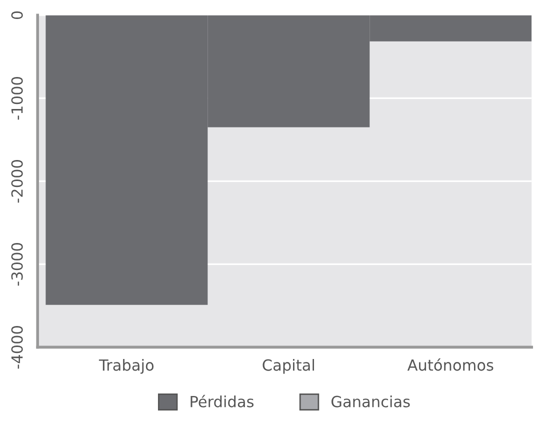 This screenshot has height=434, width=537. Describe the element at coordinates (450, 364) in the screenshot. I see `x-tick-label: Autónomos` at that location.